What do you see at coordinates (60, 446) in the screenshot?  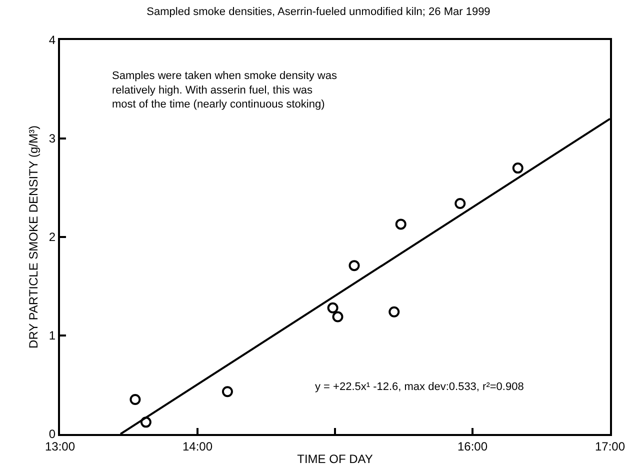 I see `x-tick-label: 13:00` at bounding box center [60, 446].